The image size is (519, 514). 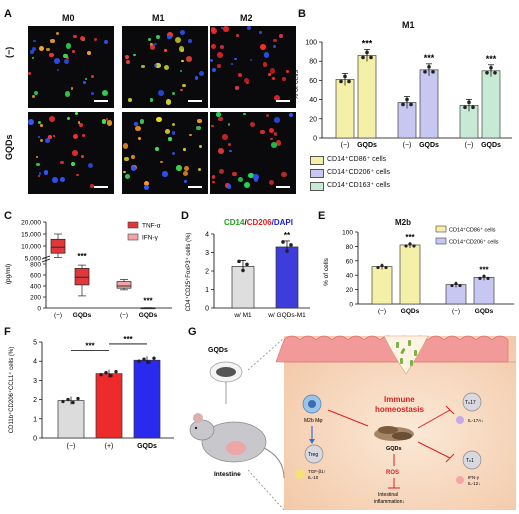 What do you see at coordinates (242, 315) in the screenshot?
I see `x-tick-label: w/ M1` at bounding box center [242, 315].